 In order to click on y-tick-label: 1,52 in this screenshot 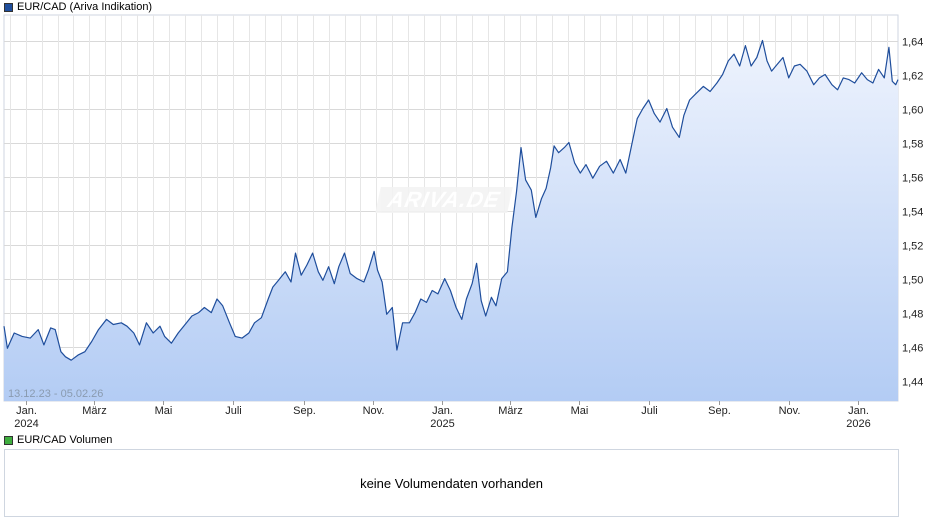, I will do `click(912, 247)`.